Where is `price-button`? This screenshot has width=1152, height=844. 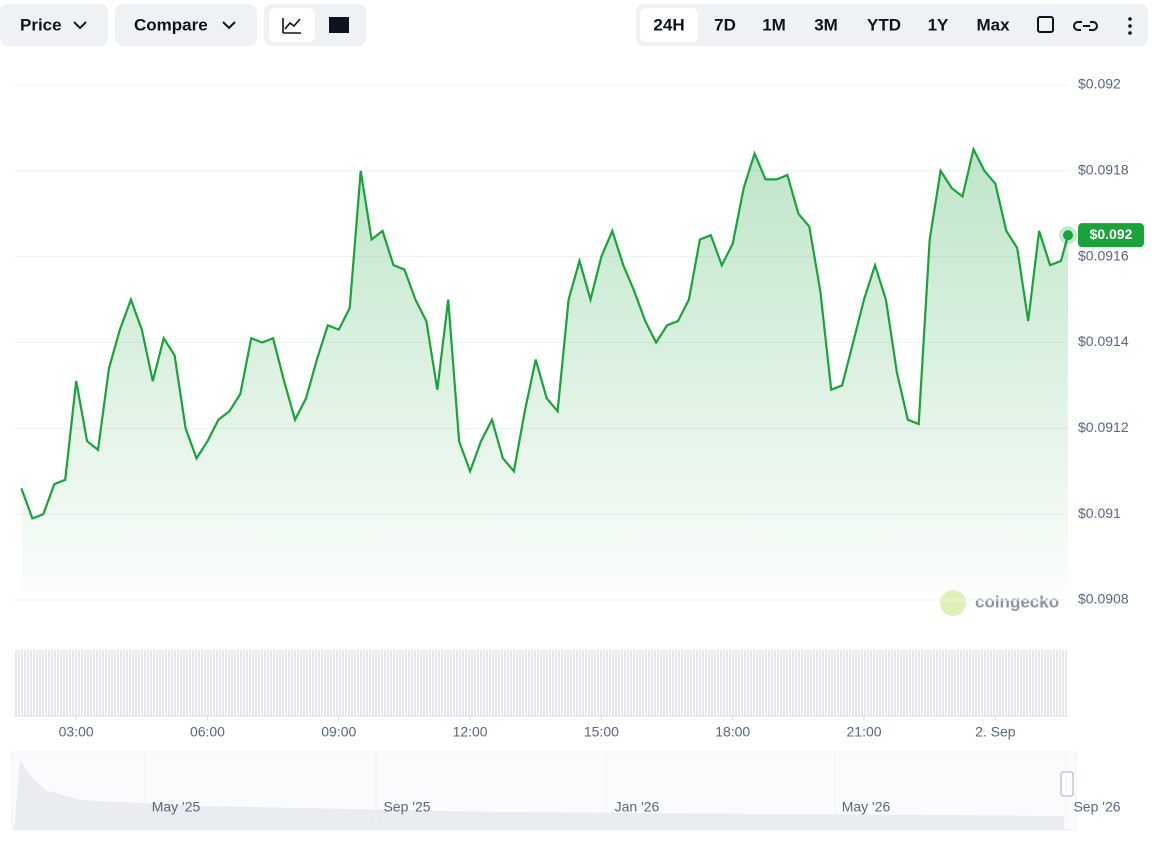 price-button is located at coordinates (54, 25).